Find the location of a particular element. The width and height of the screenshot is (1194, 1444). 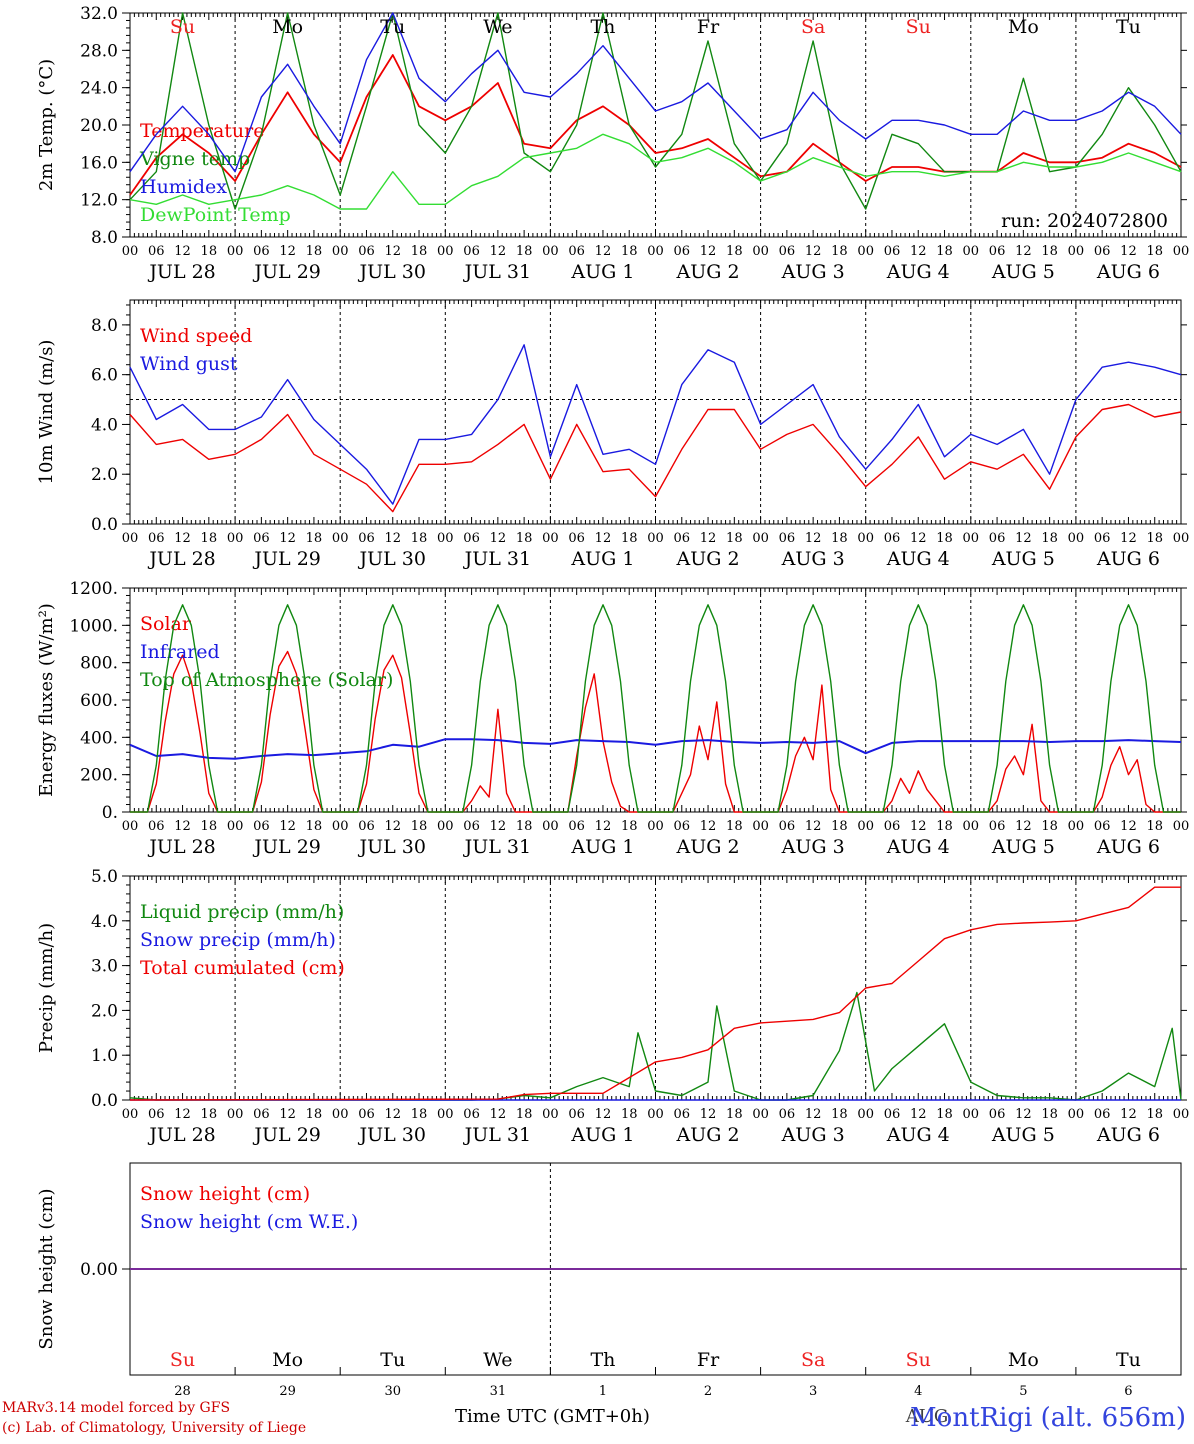

x-daynumber-label: 5 is located at coordinates (1023, 1391).